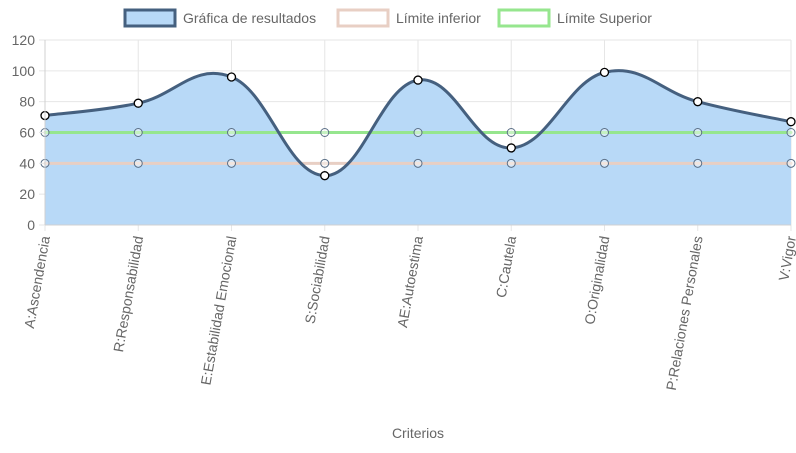 Image resolution: width=796 pixels, height=453 pixels. I want to click on y-tick-label: 120, so click(24, 40).